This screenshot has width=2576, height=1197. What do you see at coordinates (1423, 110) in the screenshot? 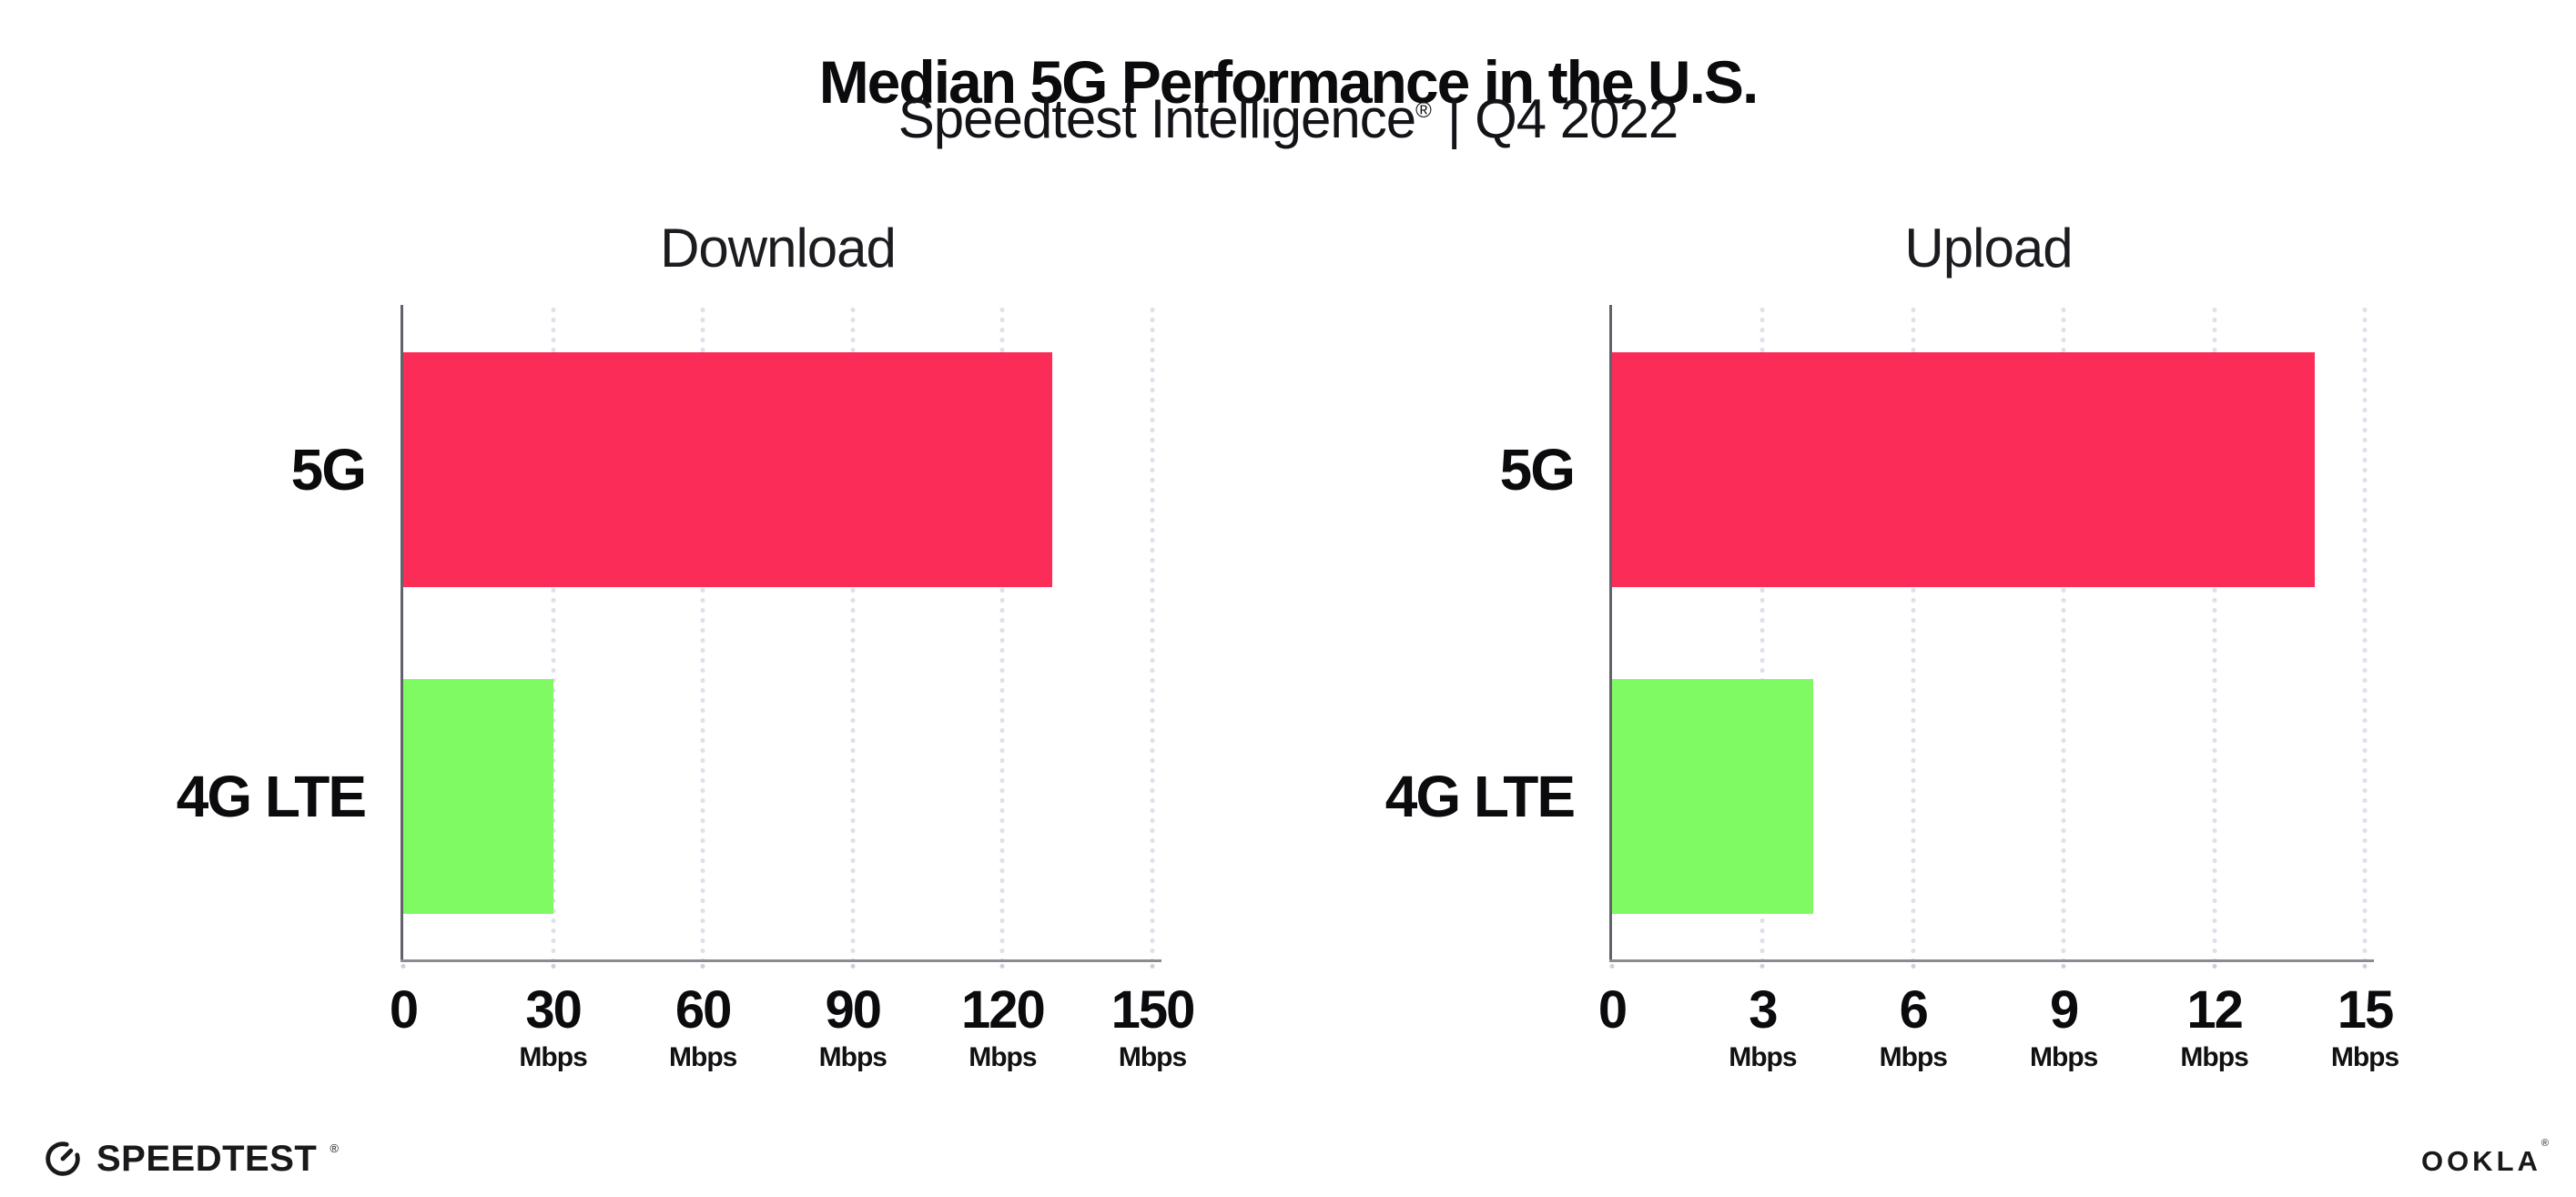
I see `registered-mark: ®` at bounding box center [1423, 110].